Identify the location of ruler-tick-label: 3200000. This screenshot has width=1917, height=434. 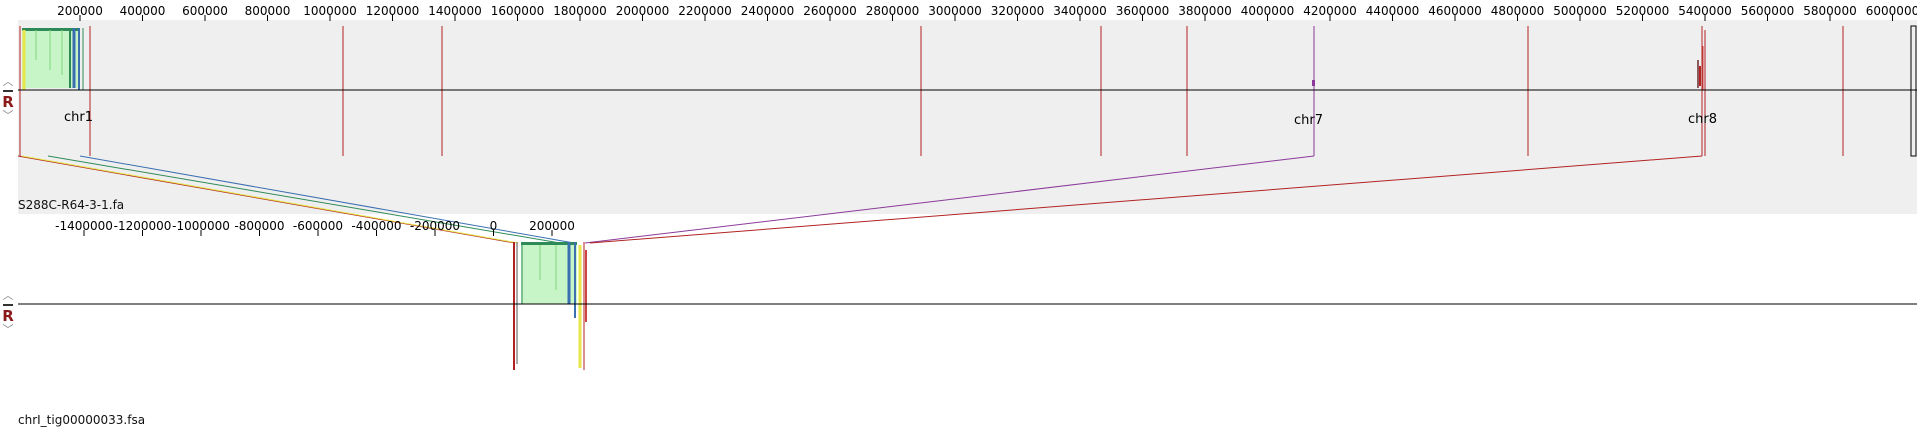
(1017, 11).